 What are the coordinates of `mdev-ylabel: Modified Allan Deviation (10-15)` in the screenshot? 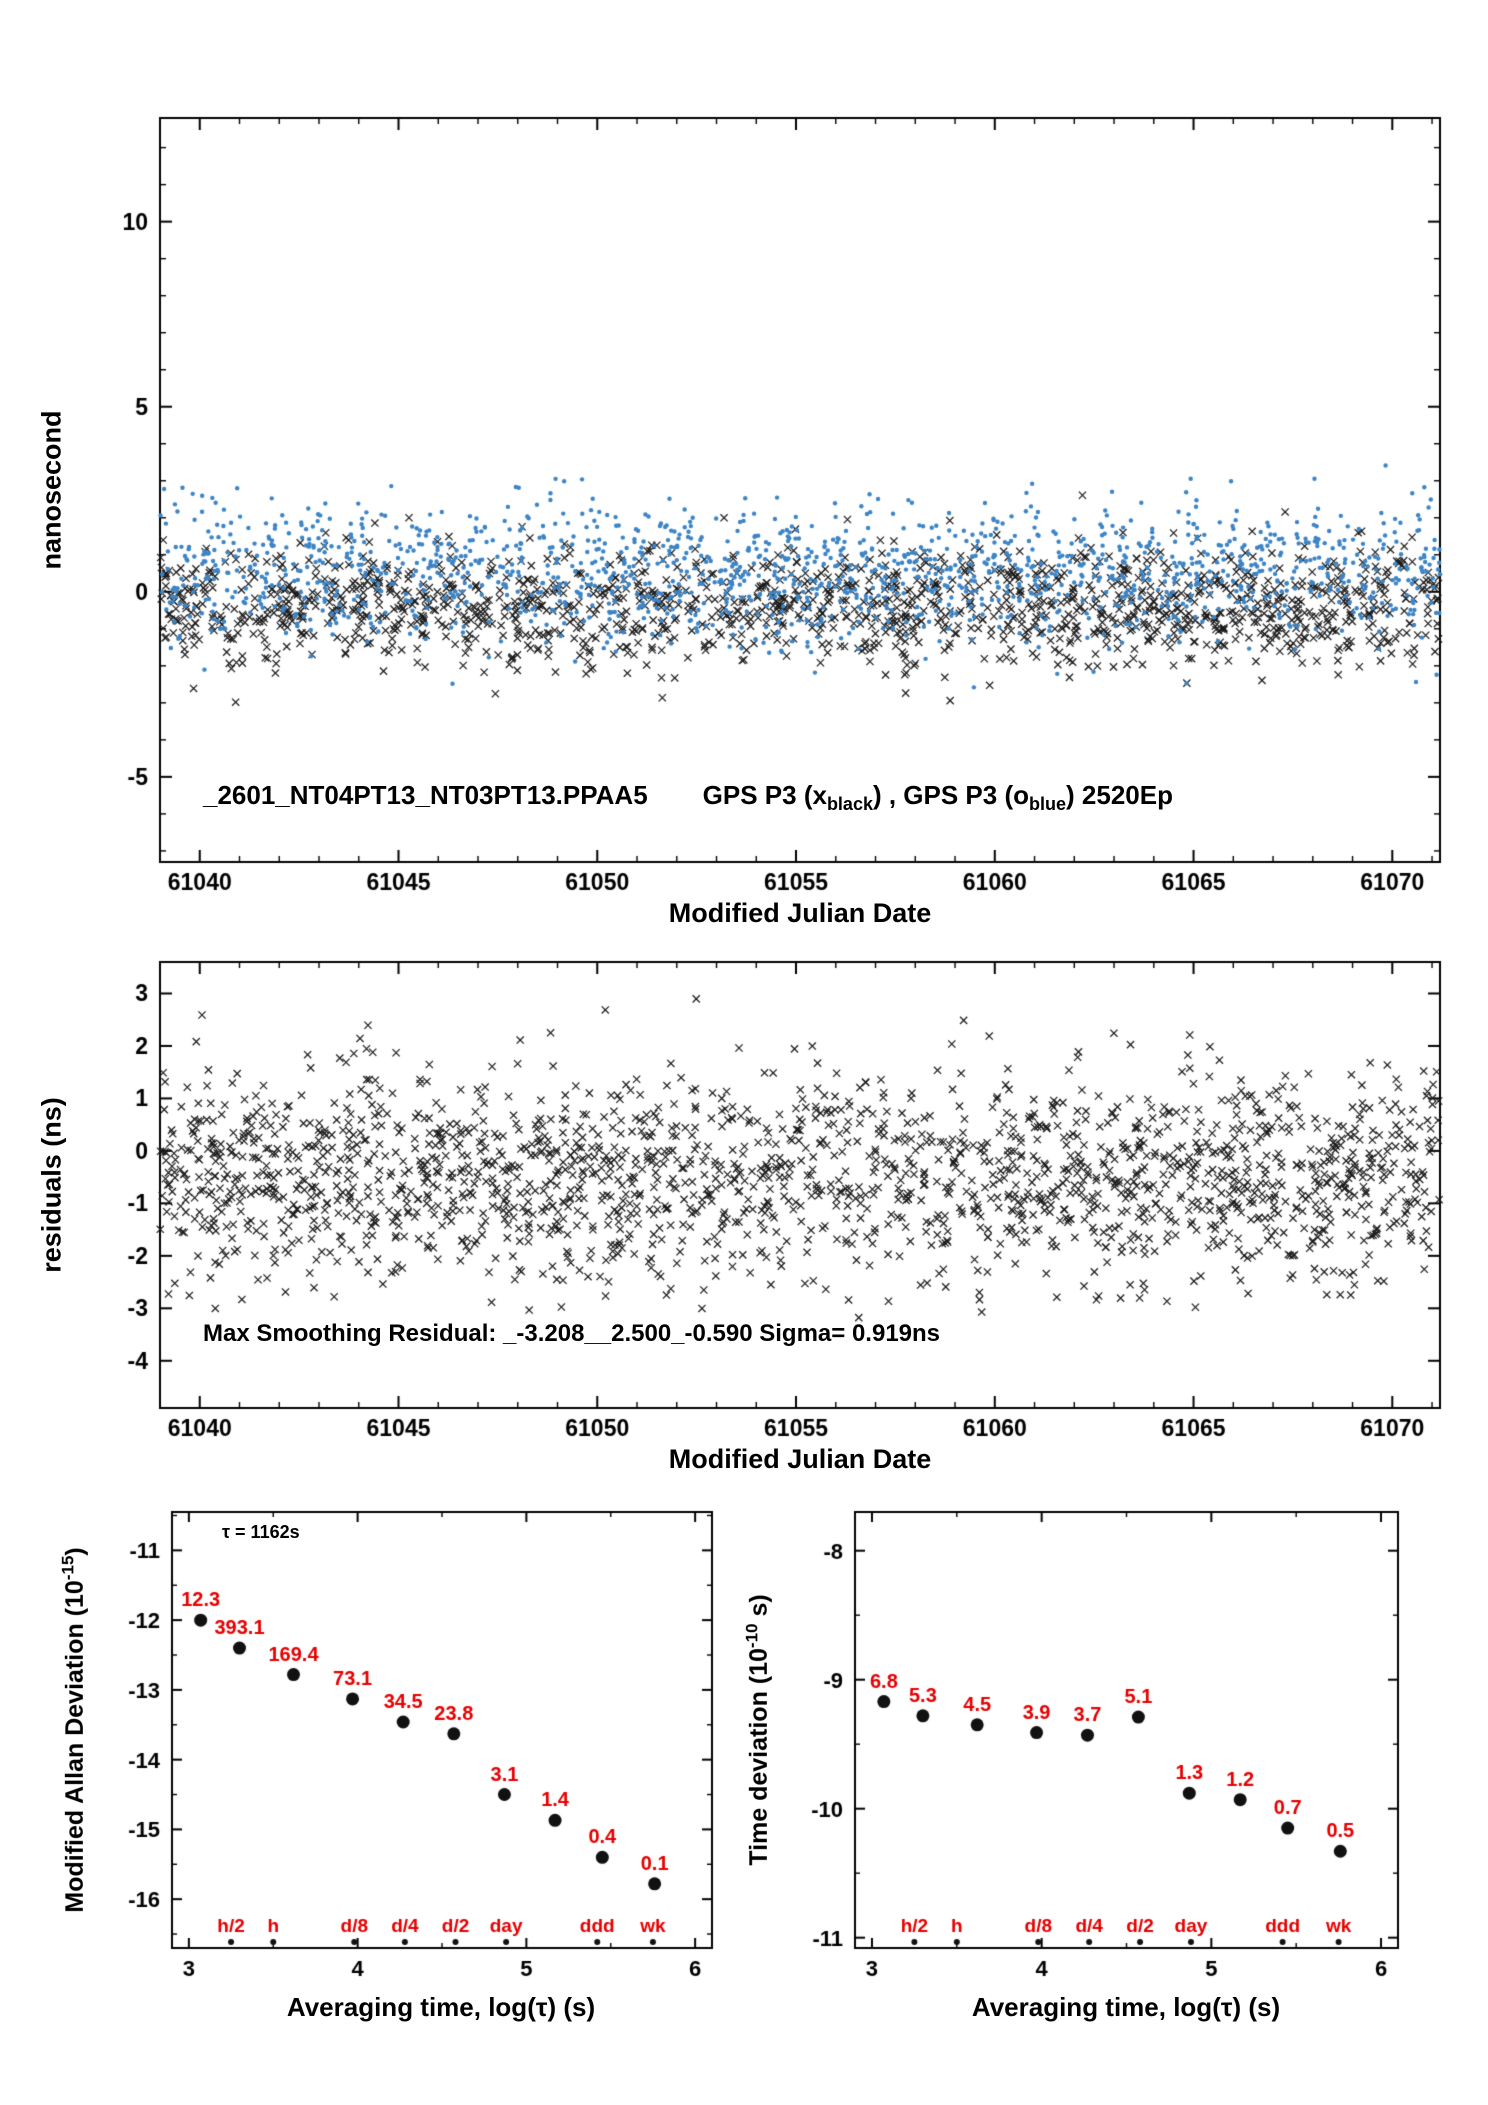 It's located at (73, 1729).